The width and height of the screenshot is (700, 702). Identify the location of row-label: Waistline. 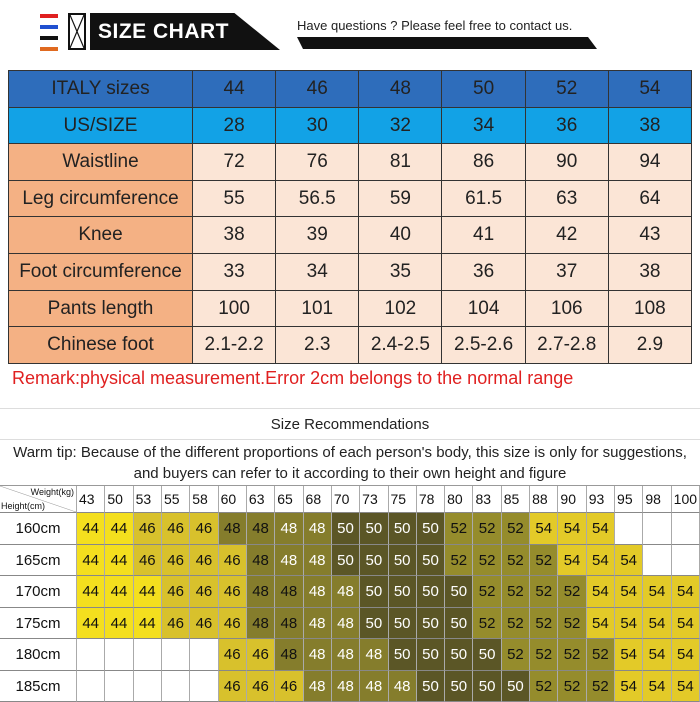
(101, 162).